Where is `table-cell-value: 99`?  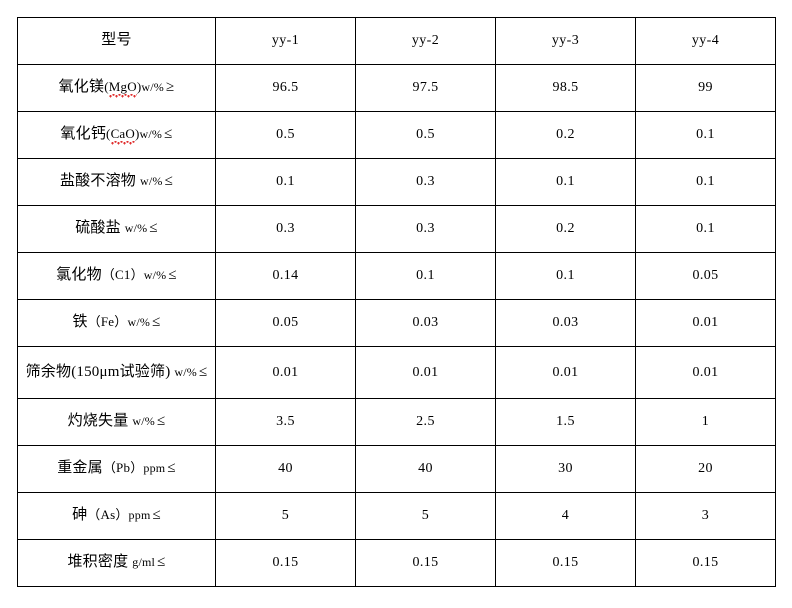 table-cell-value: 99 is located at coordinates (705, 88).